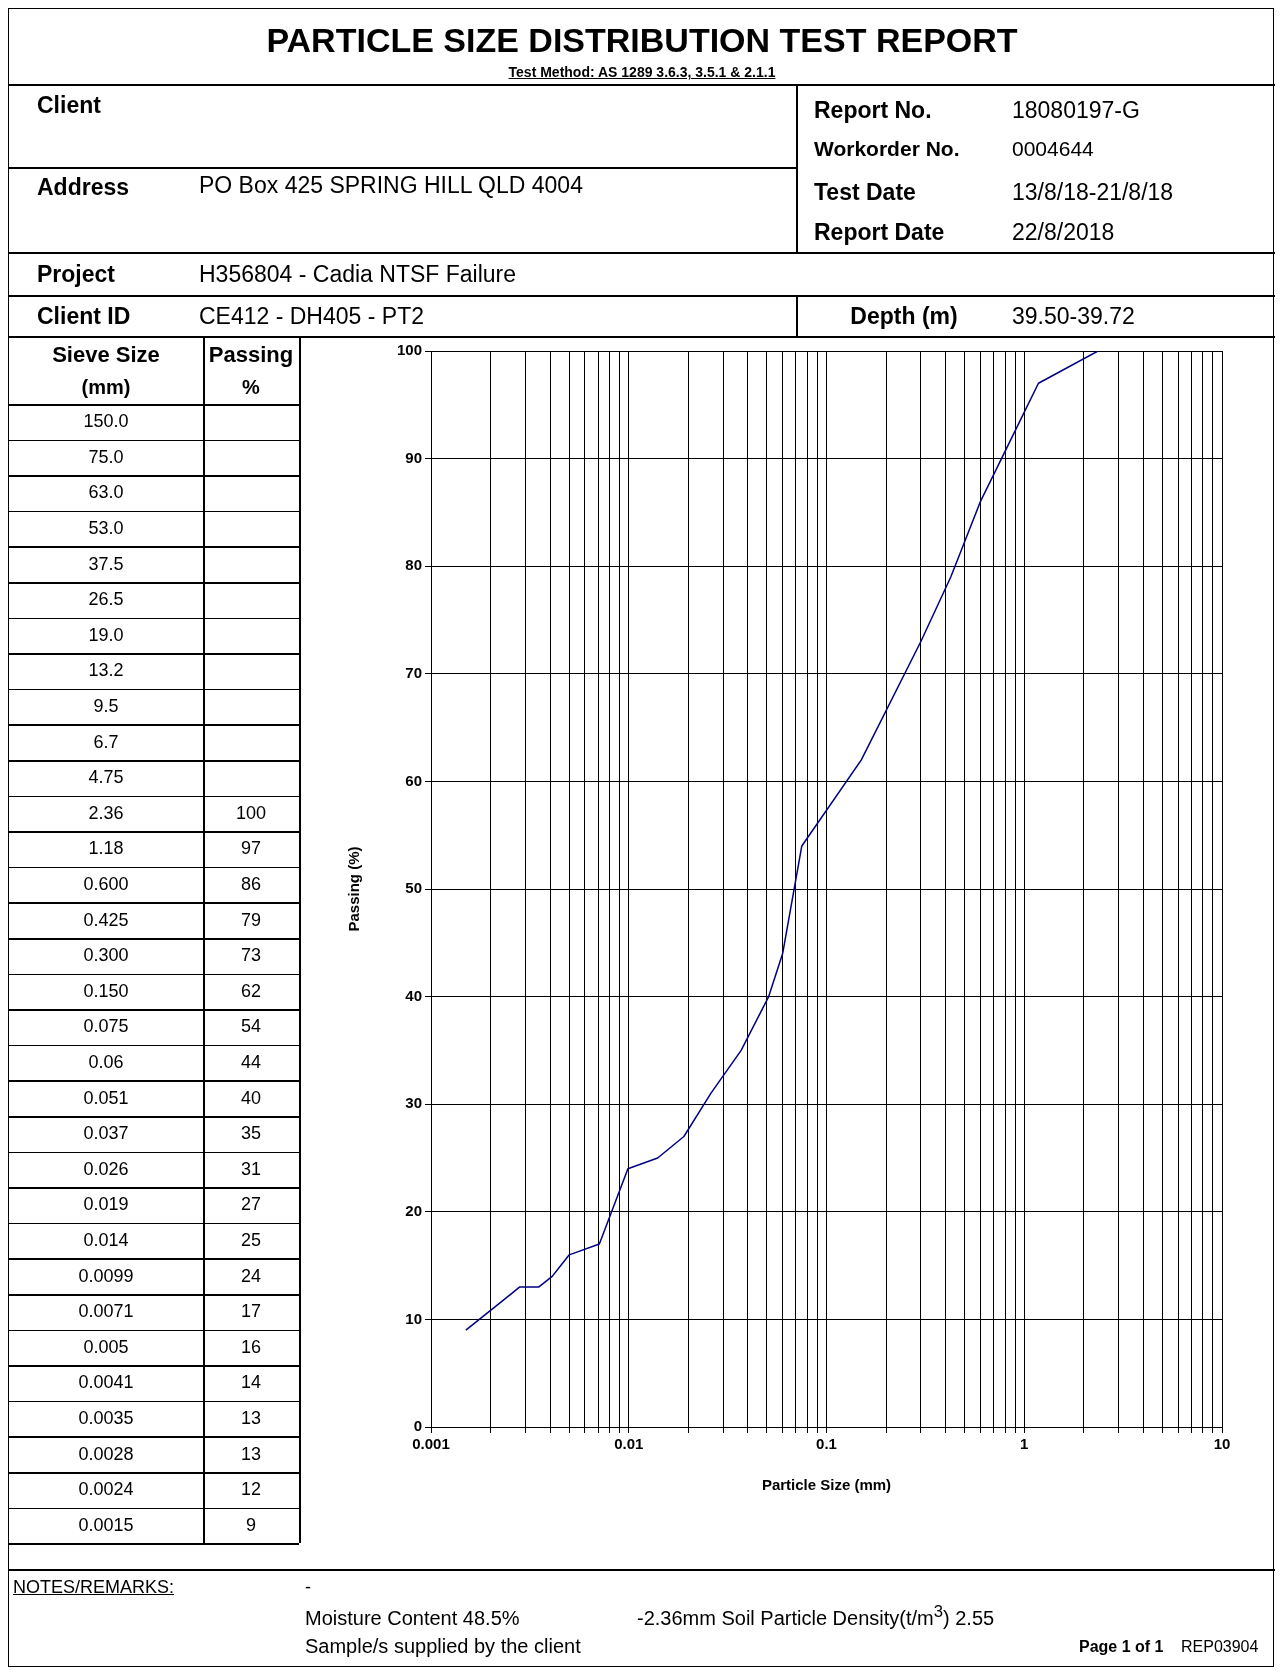  Describe the element at coordinates (106, 1205) in the screenshot. I see `text: 0.019` at that location.